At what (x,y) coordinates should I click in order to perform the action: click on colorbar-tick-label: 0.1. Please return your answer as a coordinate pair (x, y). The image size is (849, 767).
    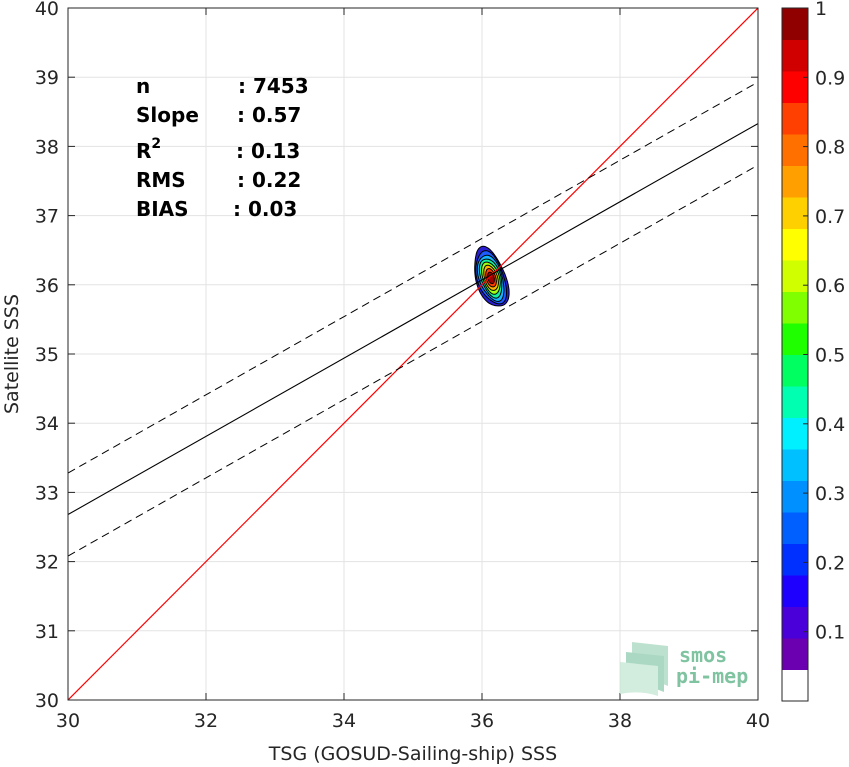
    Looking at the image, I should click on (830, 633).